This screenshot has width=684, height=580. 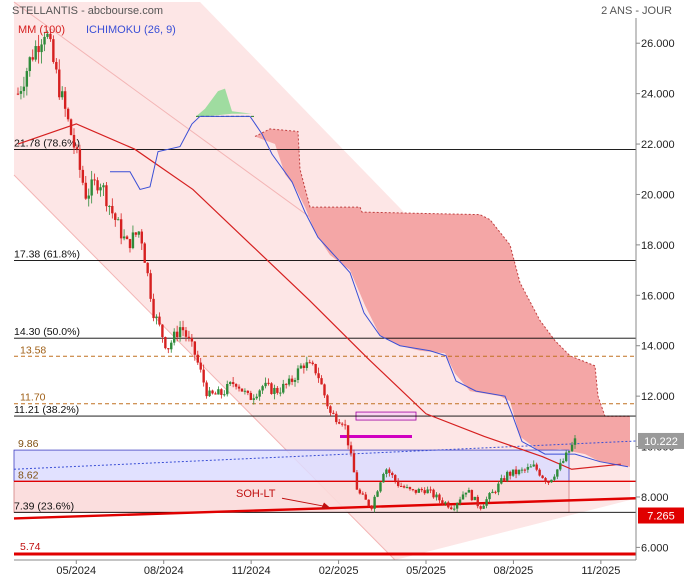 I want to click on legend-ichimoku: ICHIMOKU (26, 9), so click(x=131, y=30).